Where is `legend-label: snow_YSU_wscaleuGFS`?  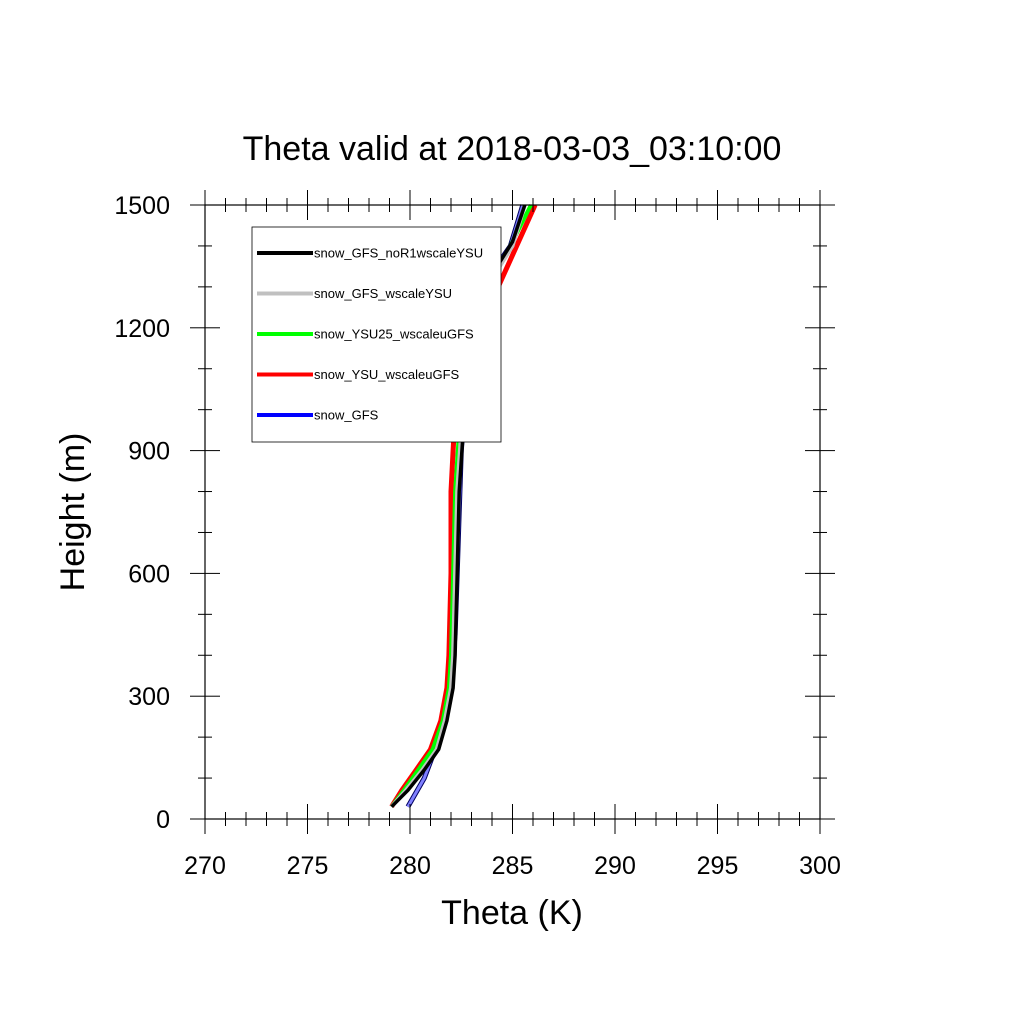
legend-label: snow_YSU_wscaleuGFS is located at coordinates (387, 374).